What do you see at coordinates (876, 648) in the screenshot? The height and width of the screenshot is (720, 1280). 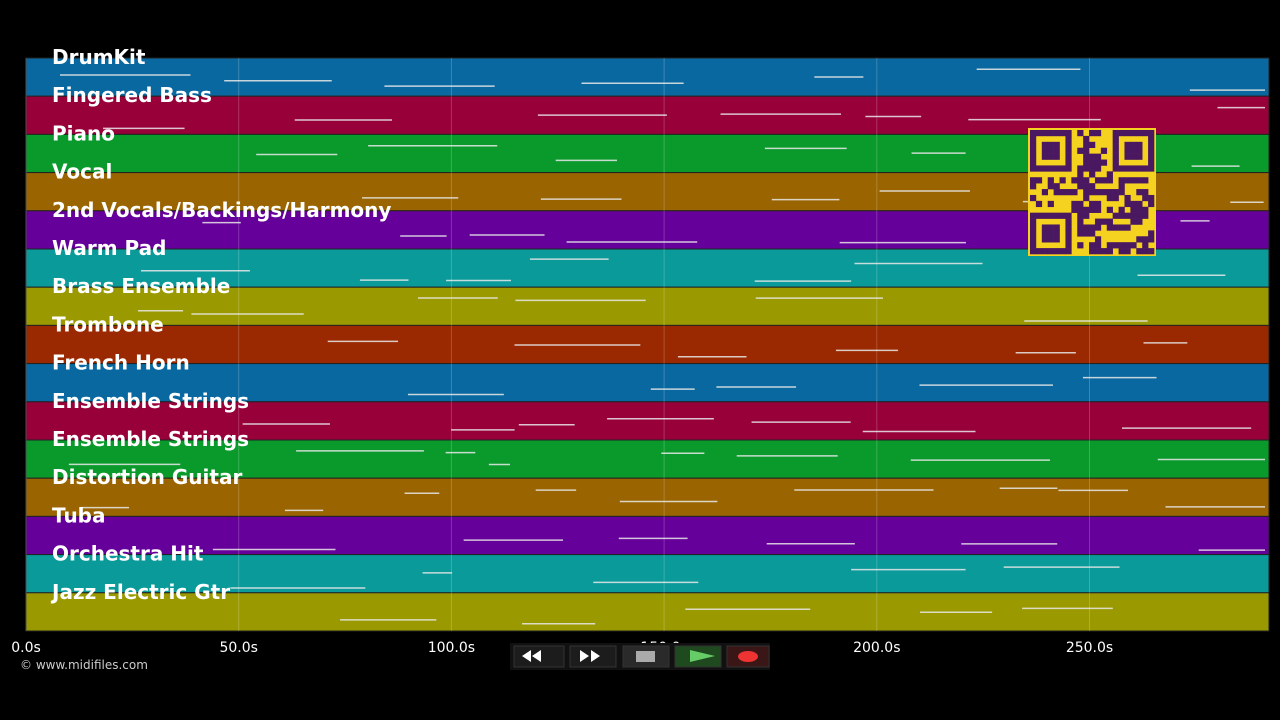 I see `time-tick-label: 200.0s` at bounding box center [876, 648].